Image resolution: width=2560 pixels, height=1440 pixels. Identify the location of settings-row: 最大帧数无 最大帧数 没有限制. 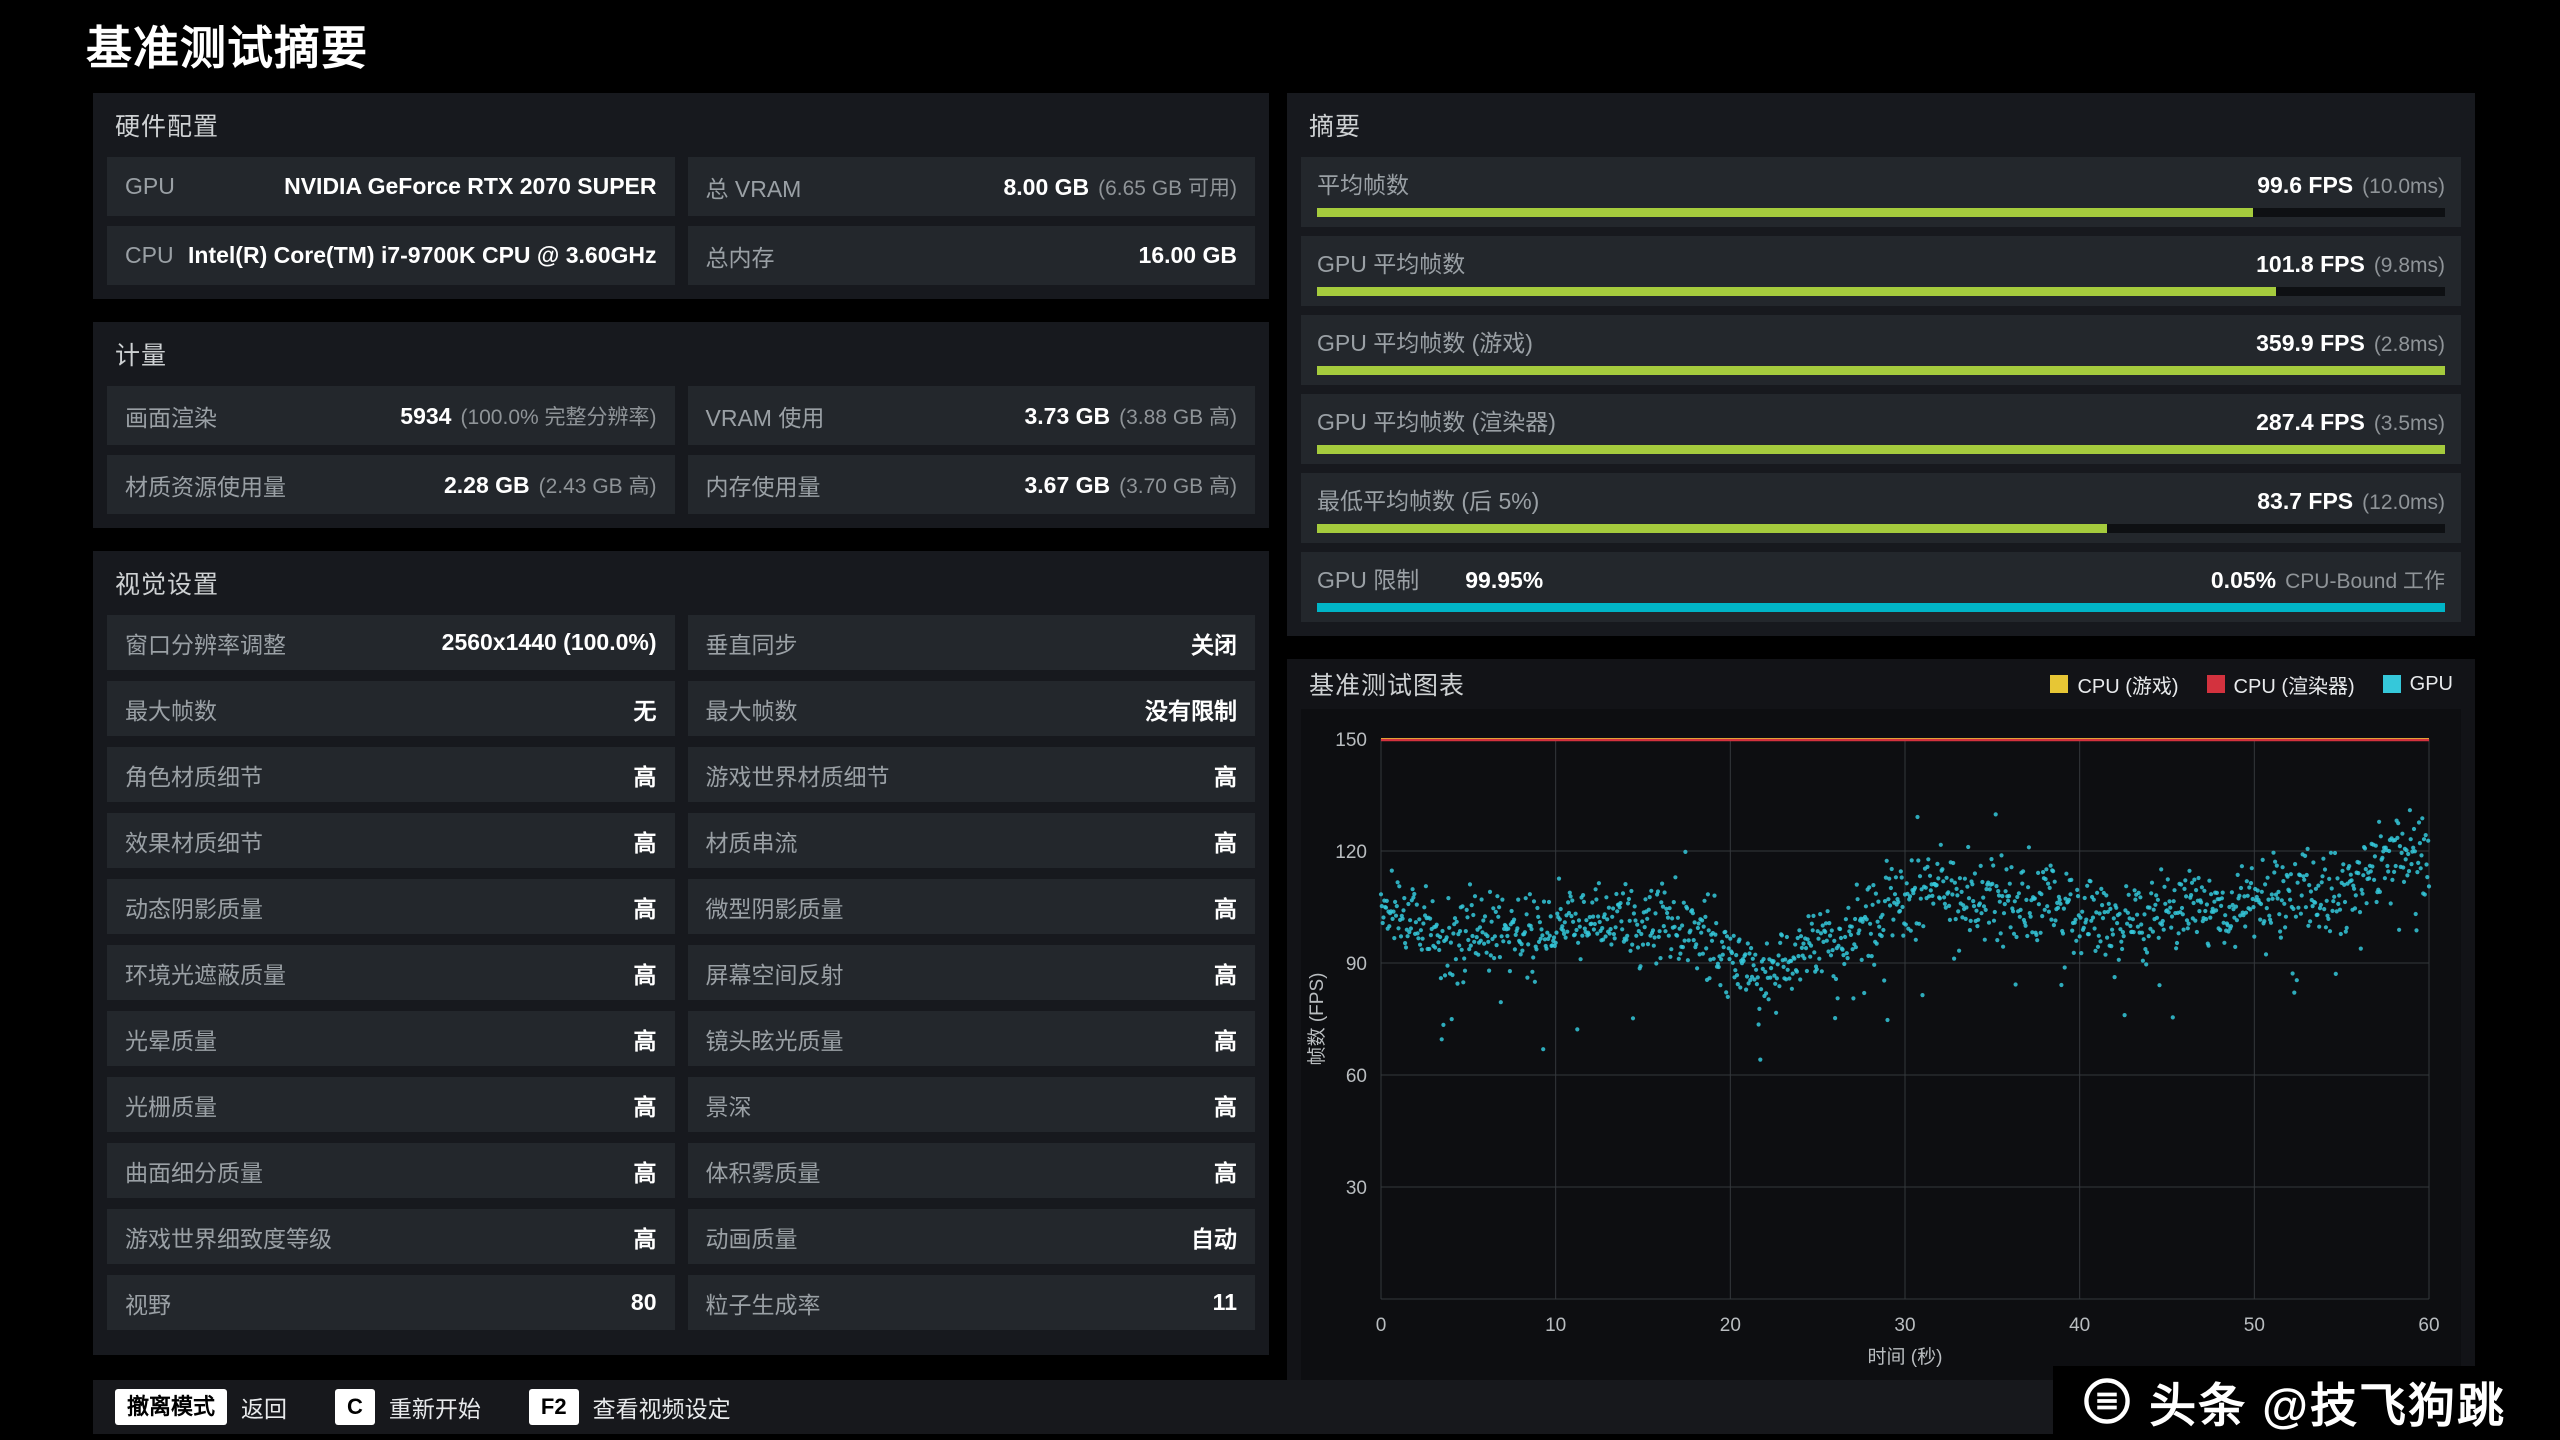
(681, 708).